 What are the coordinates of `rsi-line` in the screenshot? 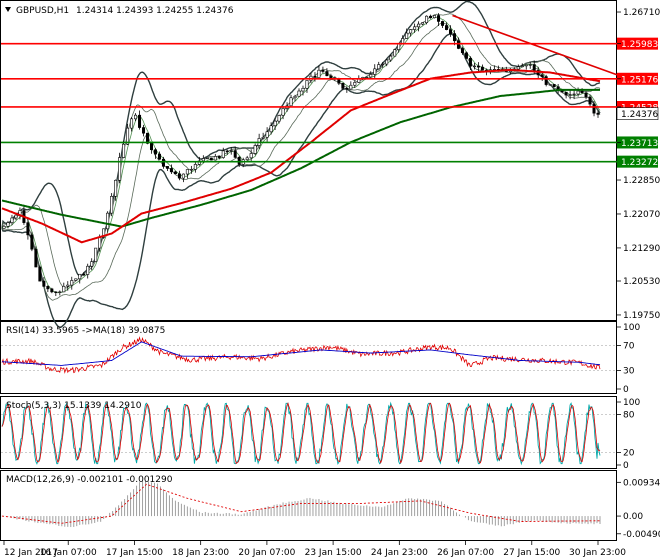 It's located at (301, 355).